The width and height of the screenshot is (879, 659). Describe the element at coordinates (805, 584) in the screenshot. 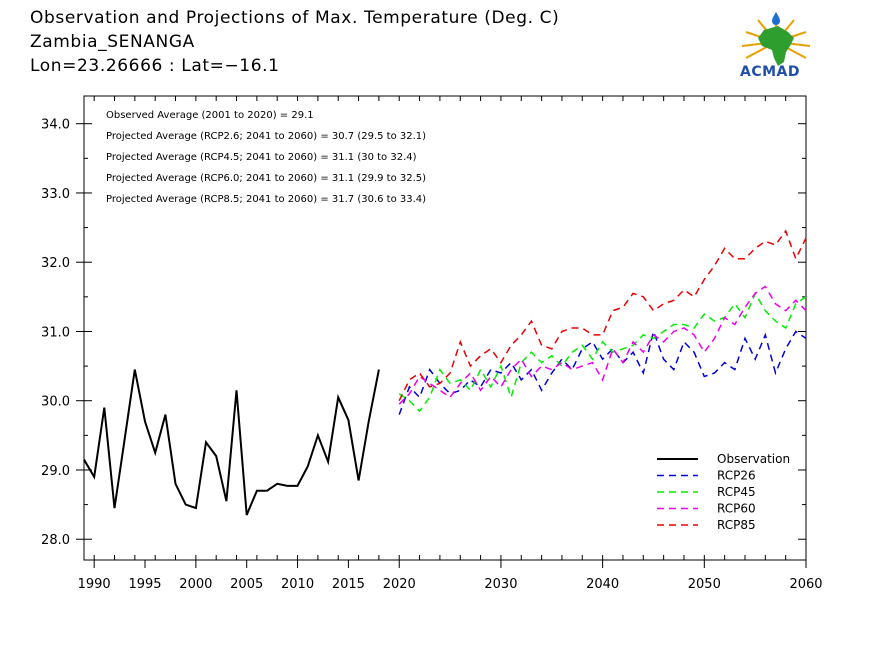

I see `x-tick-label: 2060` at that location.